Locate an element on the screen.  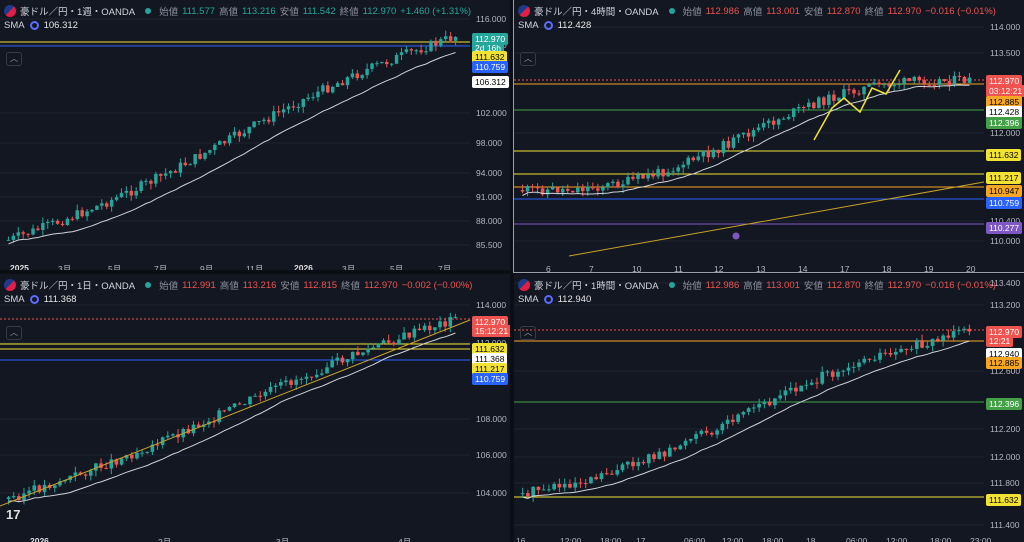
change-value: +1.460 (+1.31%) is located at coordinates (436, 11).